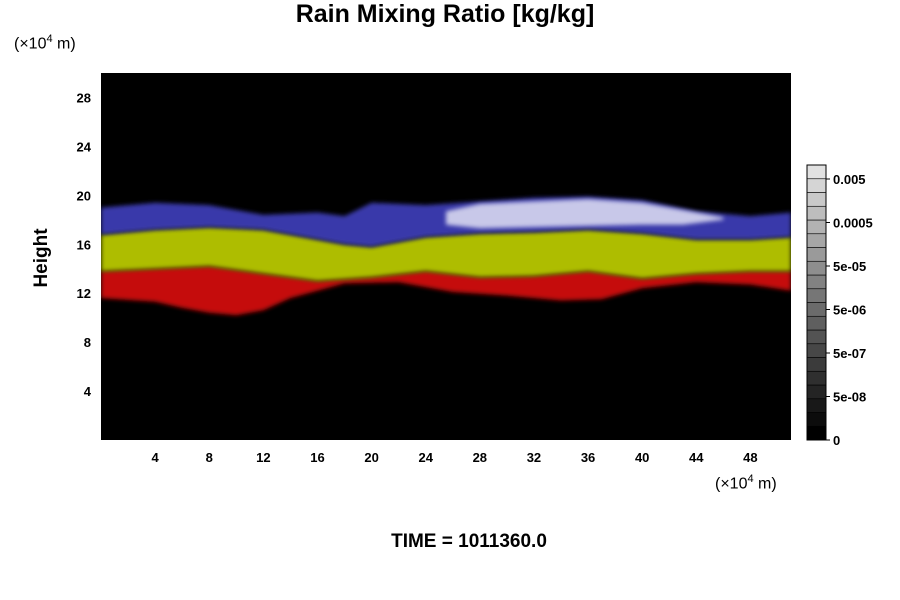  Describe the element at coordinates (849, 397) in the screenshot. I see `colorbar-label: 5e-08` at that location.